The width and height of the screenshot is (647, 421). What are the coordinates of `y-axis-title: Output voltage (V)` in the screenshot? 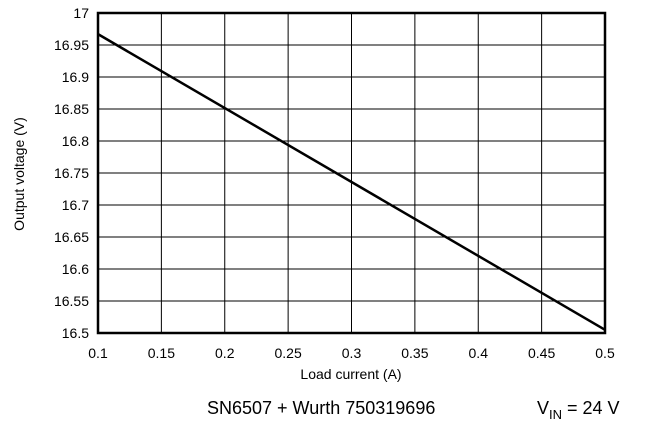 It's located at (19, 174).